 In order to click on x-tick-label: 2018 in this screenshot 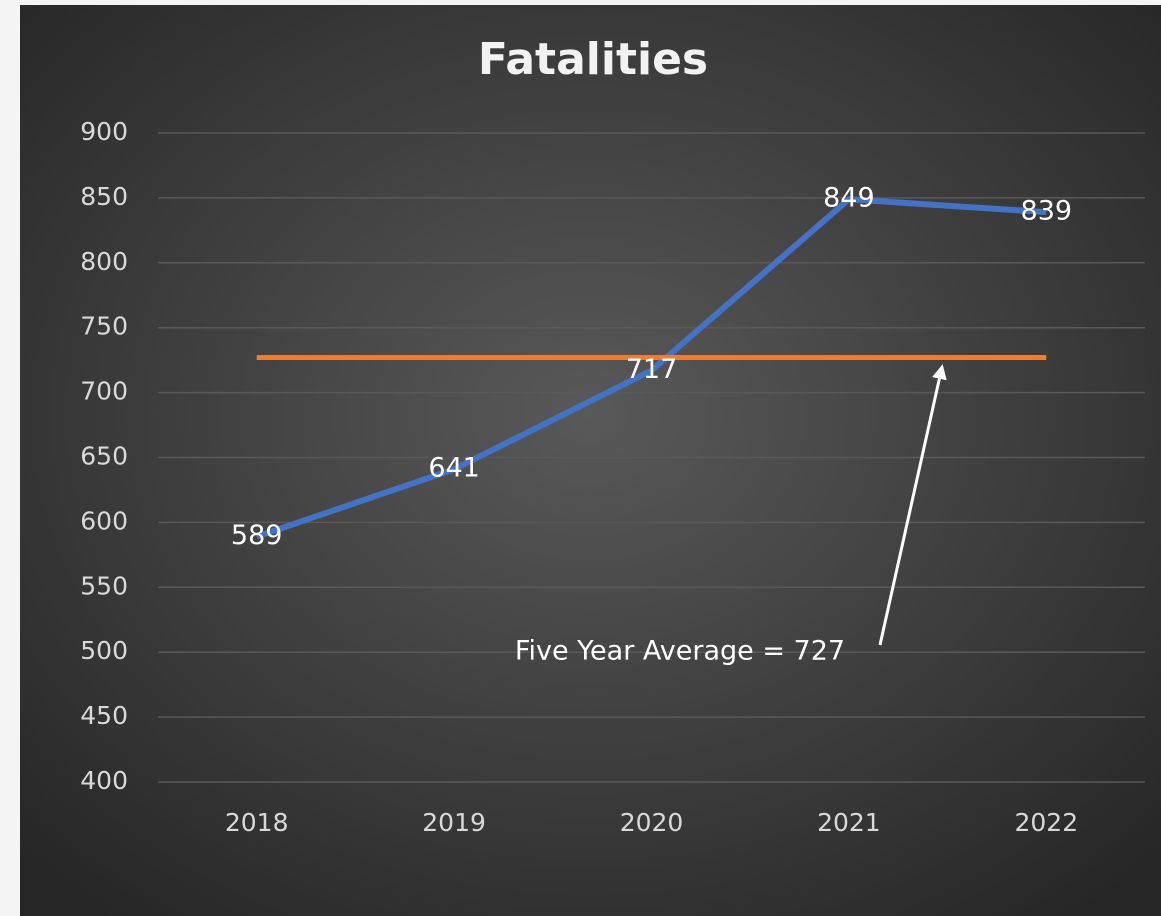, I will do `click(257, 822)`.